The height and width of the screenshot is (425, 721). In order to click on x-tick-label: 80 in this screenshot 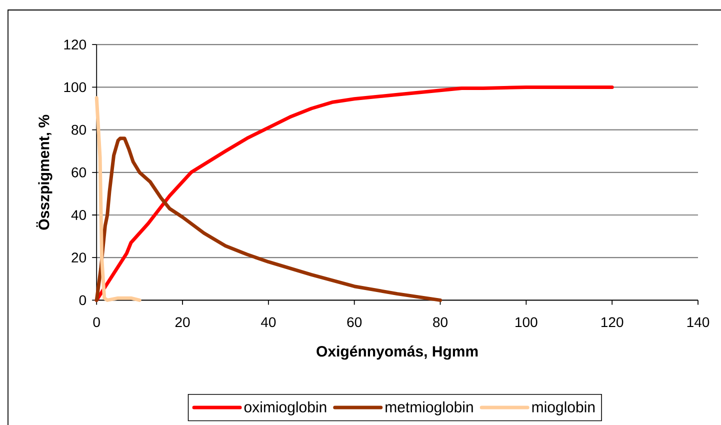, I will do `click(440, 322)`.